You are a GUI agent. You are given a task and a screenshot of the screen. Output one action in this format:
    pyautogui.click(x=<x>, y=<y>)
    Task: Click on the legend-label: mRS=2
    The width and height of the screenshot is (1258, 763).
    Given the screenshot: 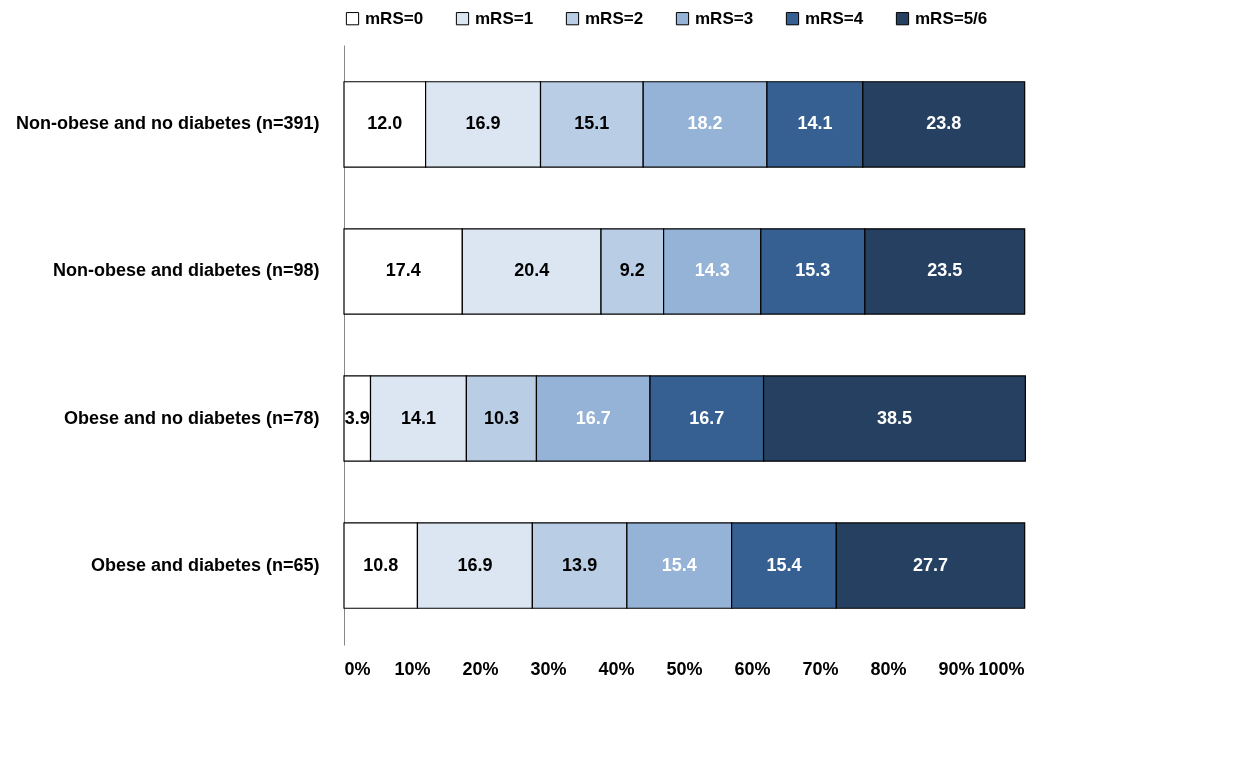 What is the action you would take?
    pyautogui.click(x=614, y=18)
    